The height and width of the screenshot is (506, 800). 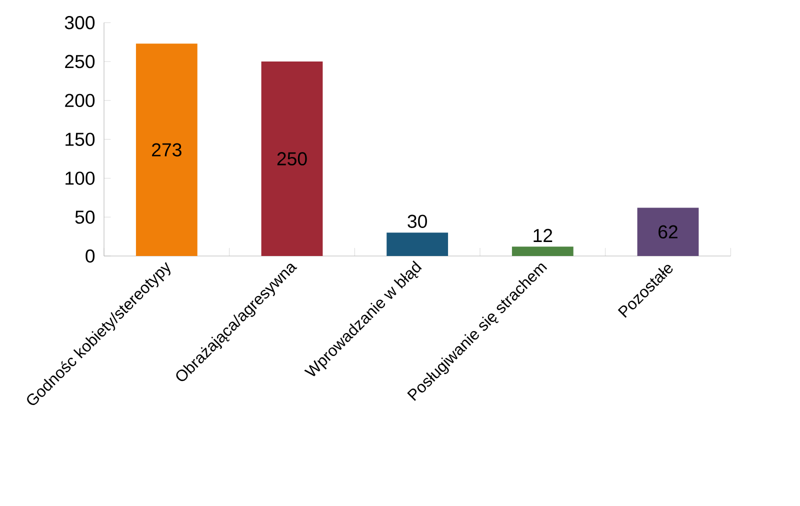 I want to click on y-tick-label: 300, so click(x=79, y=23).